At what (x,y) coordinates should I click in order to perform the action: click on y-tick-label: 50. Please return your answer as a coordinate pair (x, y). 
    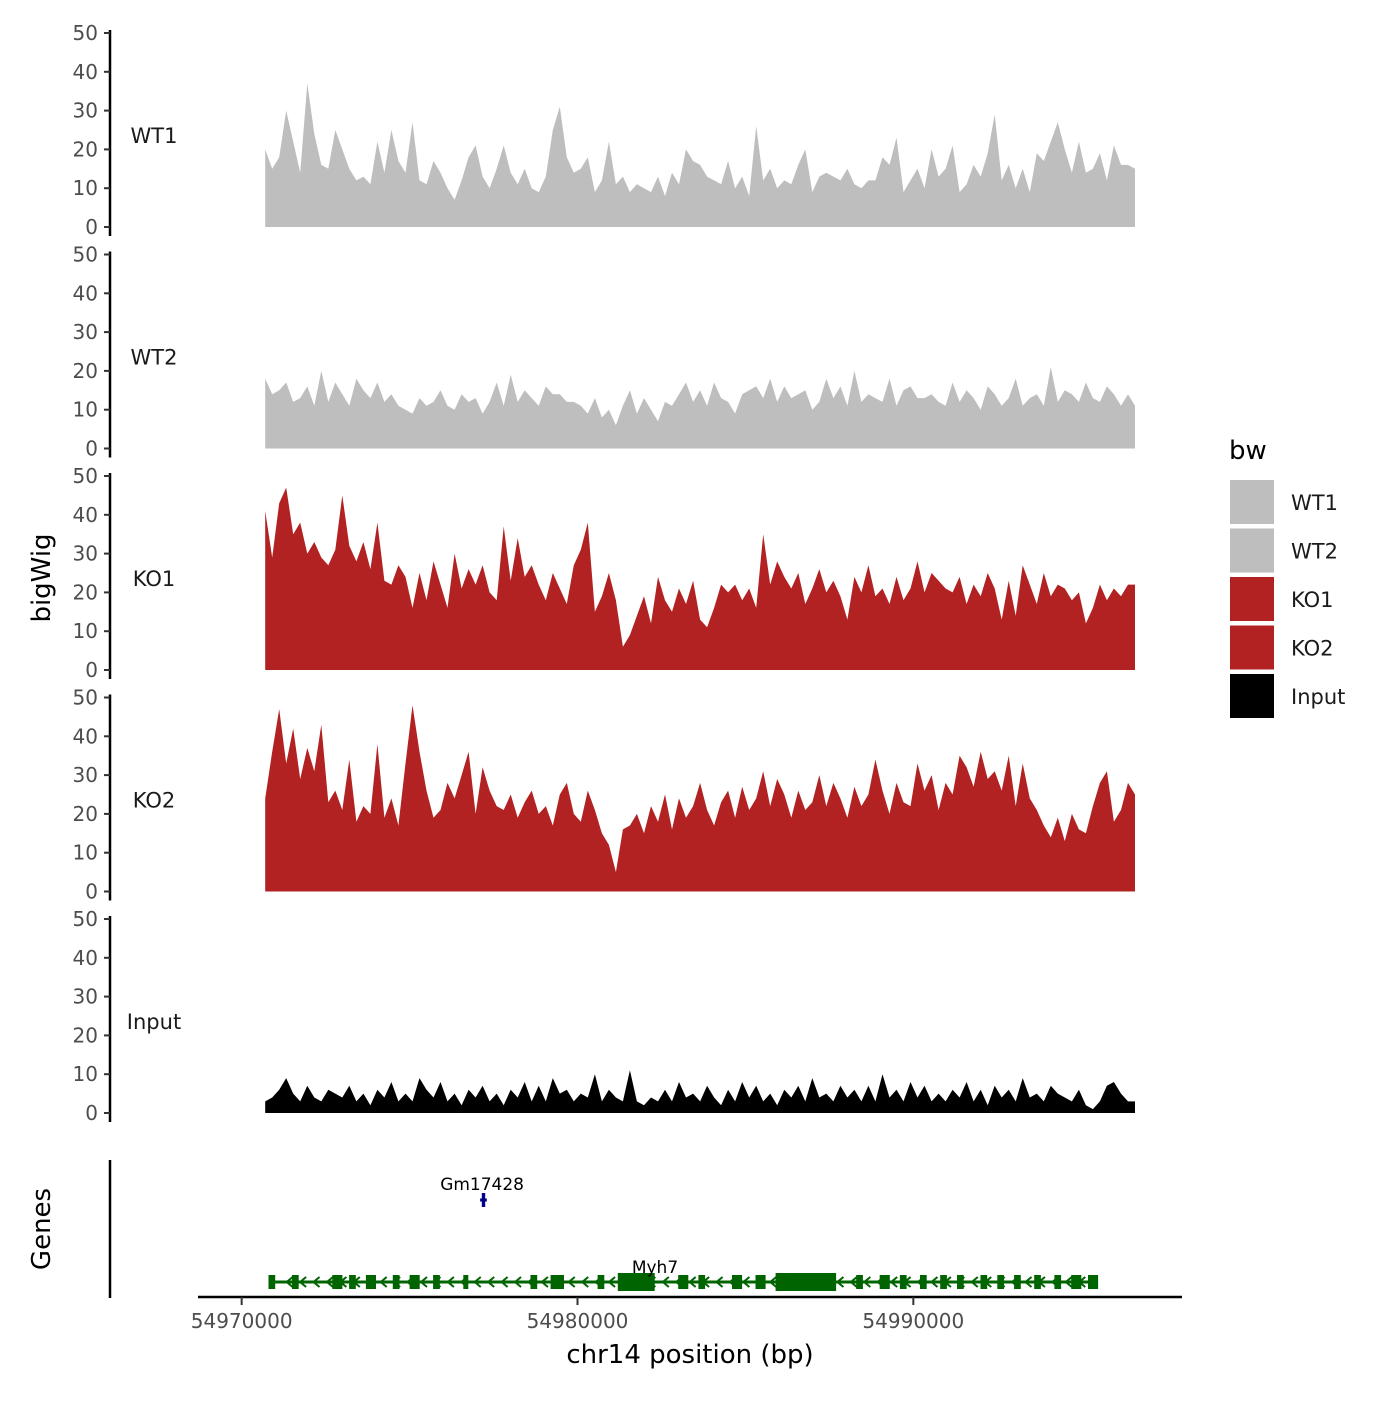
    Looking at the image, I should click on (85, 476).